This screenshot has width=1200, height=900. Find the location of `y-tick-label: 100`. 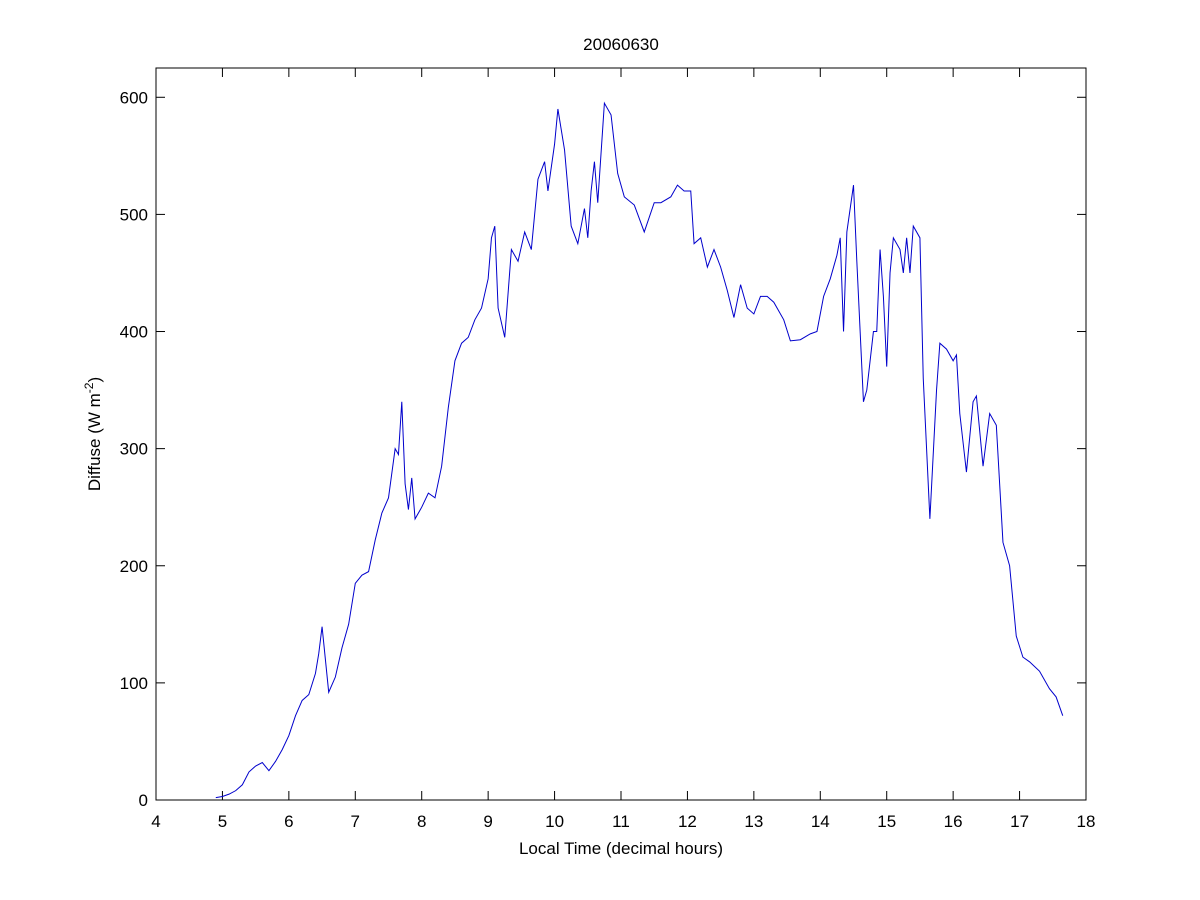

y-tick-label: 100 is located at coordinates (134, 683).